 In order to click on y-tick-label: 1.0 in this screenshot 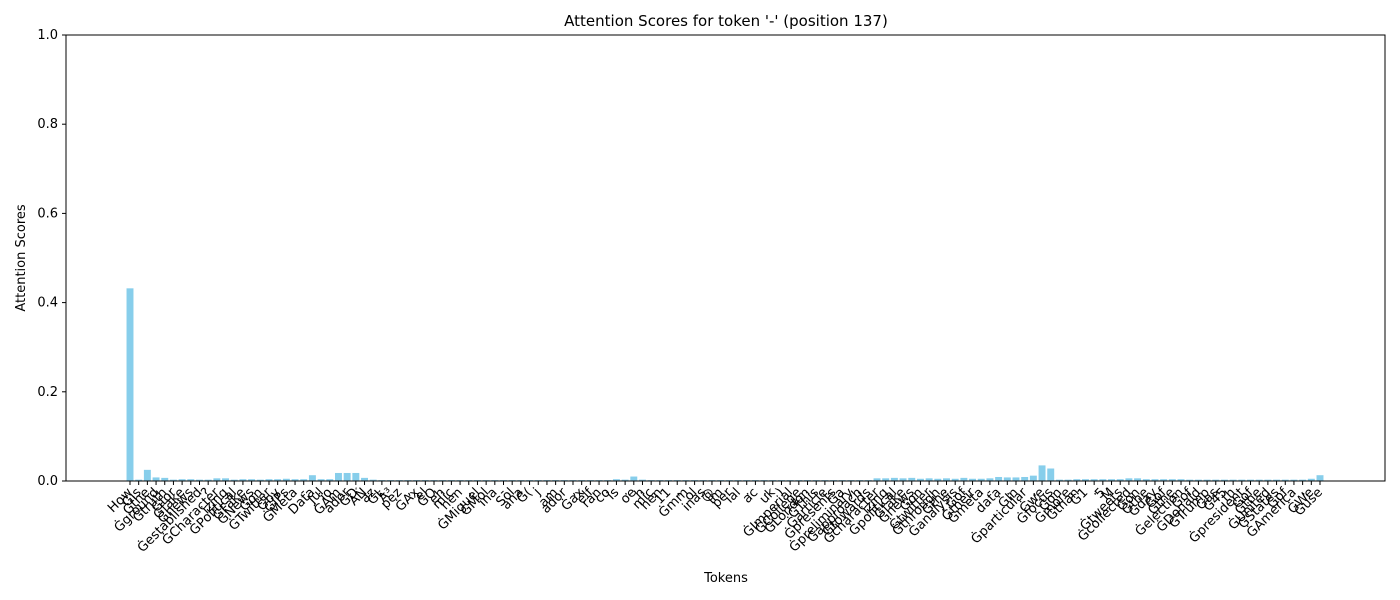, I will do `click(47, 35)`.